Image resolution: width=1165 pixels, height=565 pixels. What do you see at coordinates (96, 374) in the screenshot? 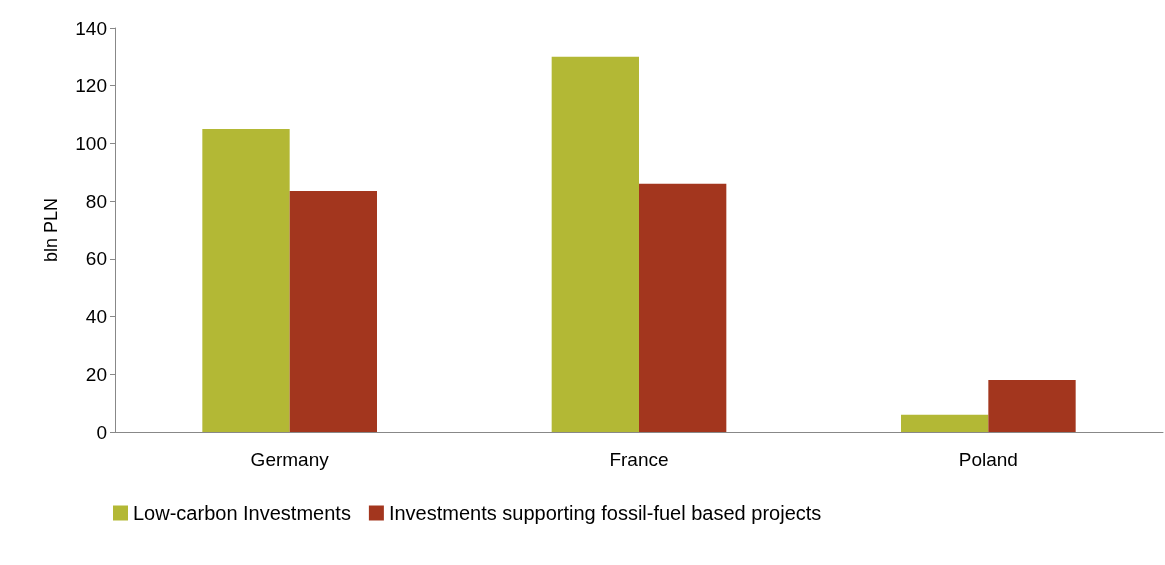
I see `y-tick-label: 20` at bounding box center [96, 374].